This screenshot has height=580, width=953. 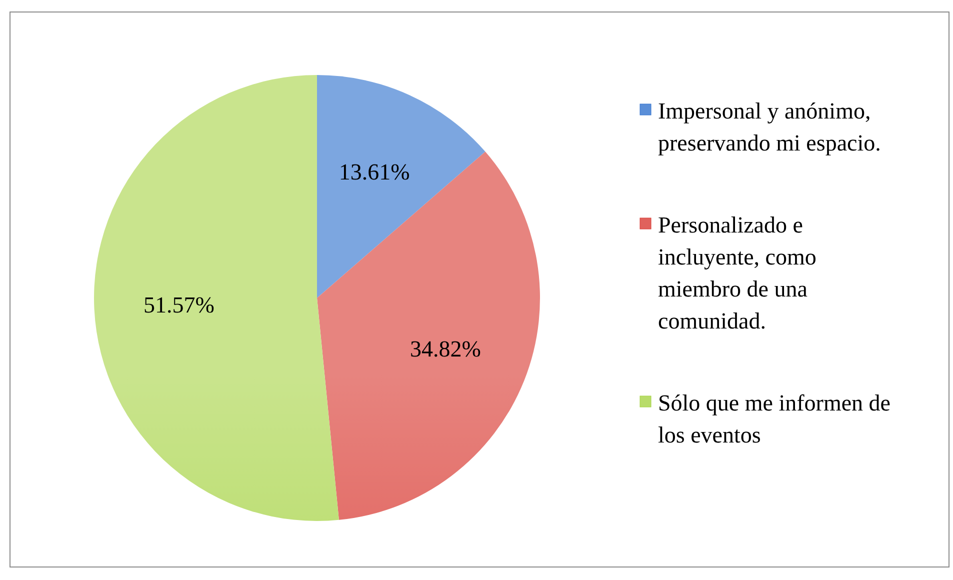 I want to click on legend-label: Sólo que me informen de los eventos, so click(x=774, y=419).